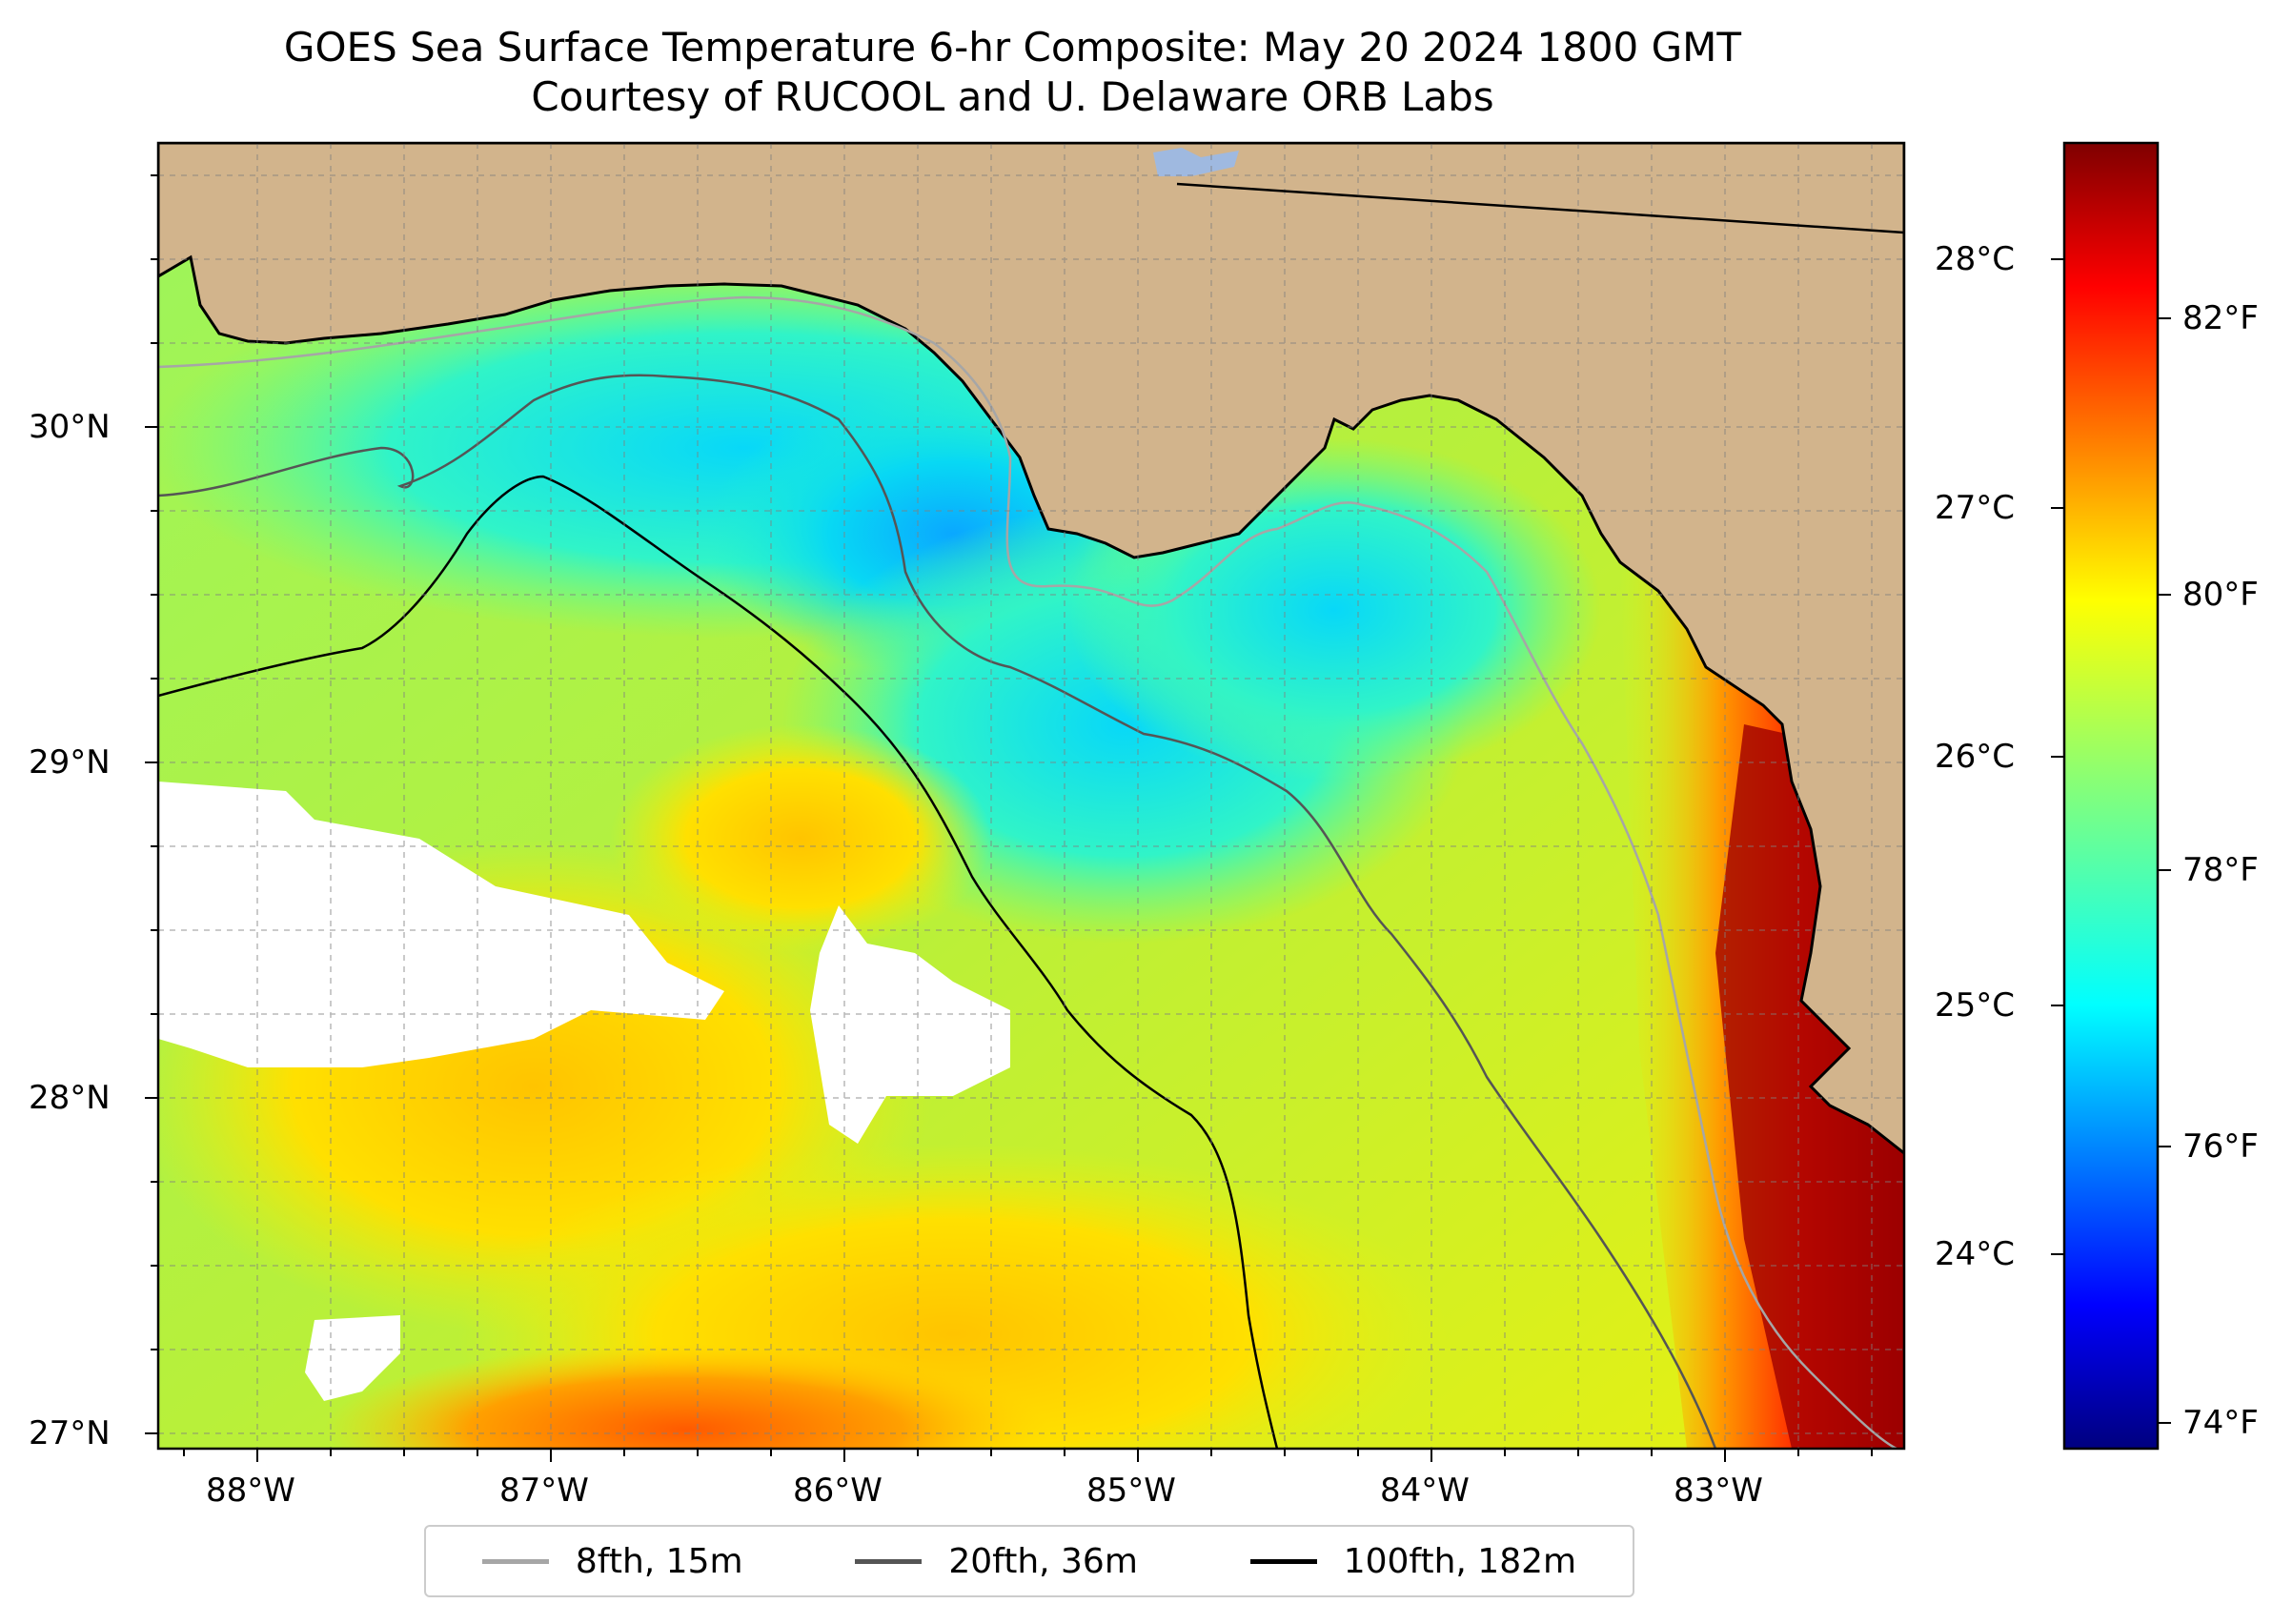  Describe the element at coordinates (70, 1098) in the screenshot. I see `lat-label-28n: 28°N` at that location.